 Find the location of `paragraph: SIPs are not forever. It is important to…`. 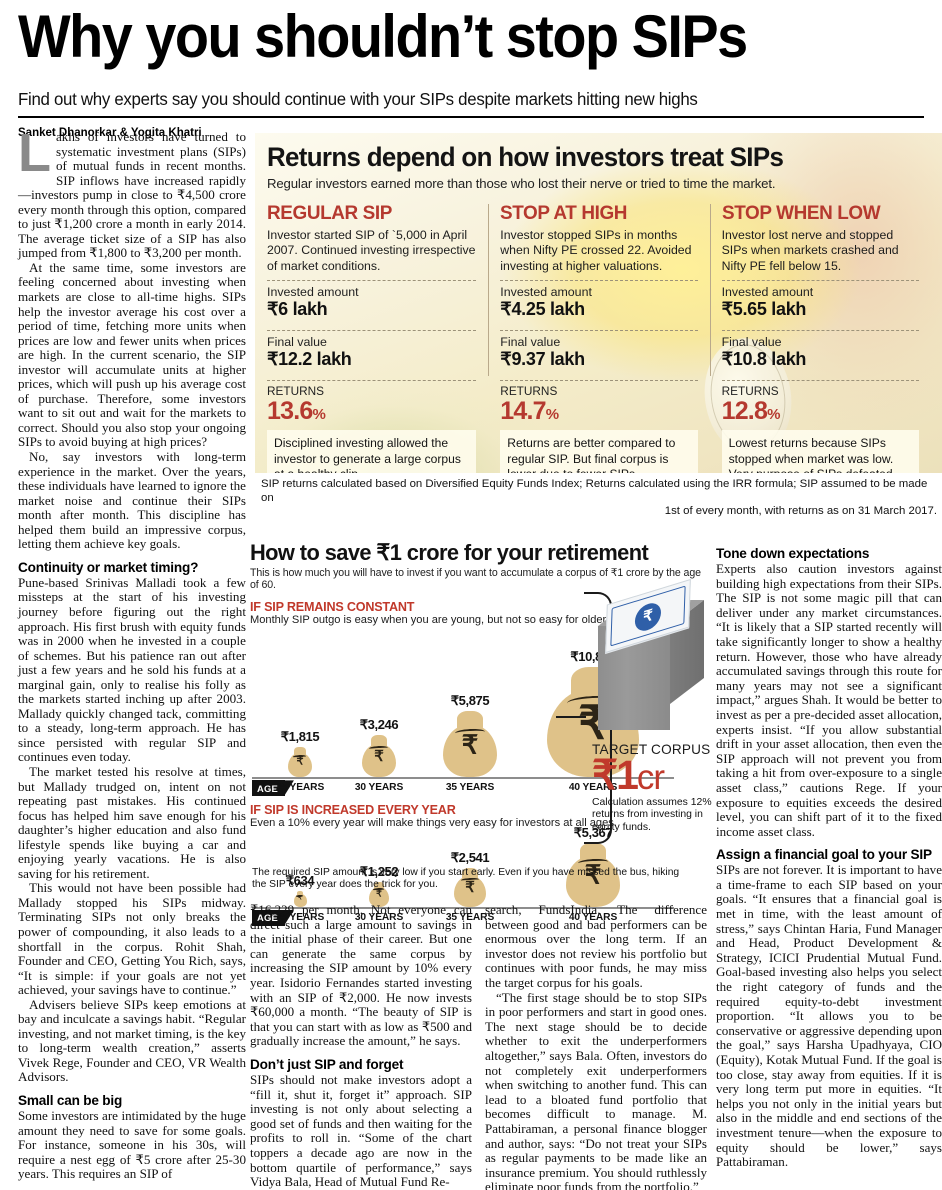

paragraph: SIPs are not forever. It is important to… is located at coordinates (829, 1016).